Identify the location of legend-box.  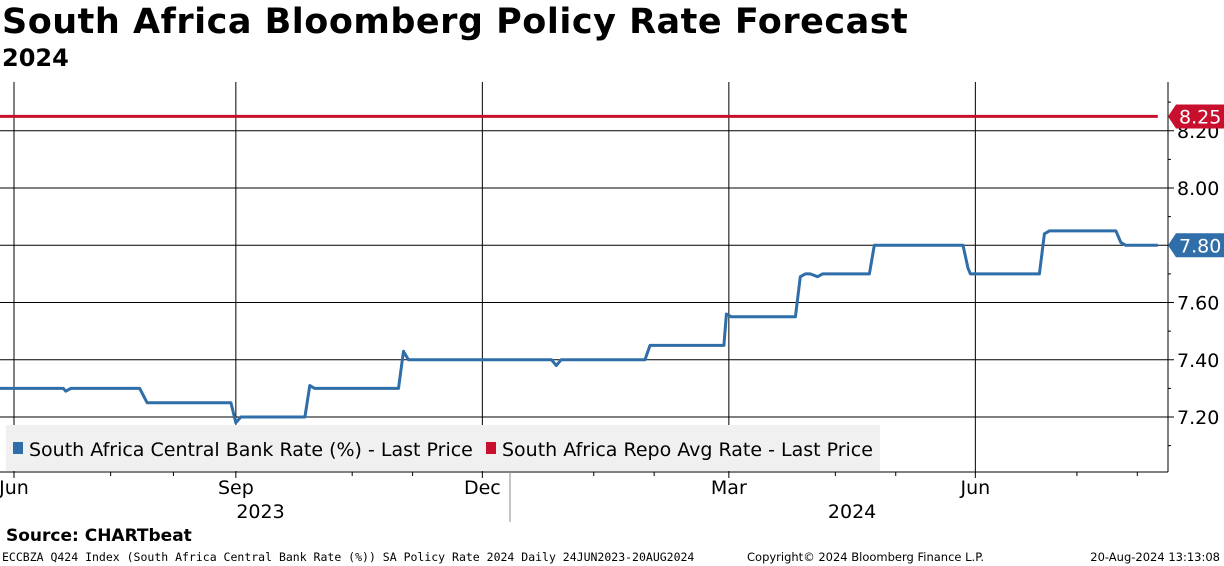
(443, 448).